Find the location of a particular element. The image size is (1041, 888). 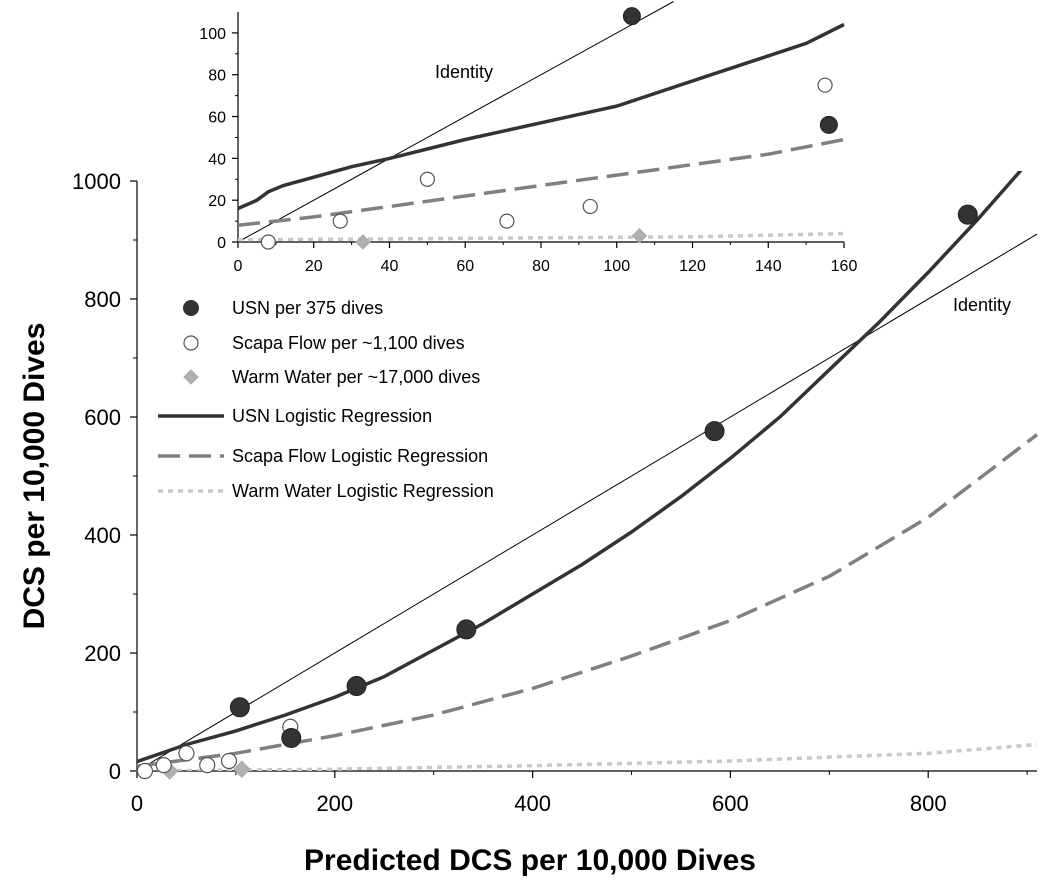

legend-marker-scapa-point is located at coordinates (191, 343).